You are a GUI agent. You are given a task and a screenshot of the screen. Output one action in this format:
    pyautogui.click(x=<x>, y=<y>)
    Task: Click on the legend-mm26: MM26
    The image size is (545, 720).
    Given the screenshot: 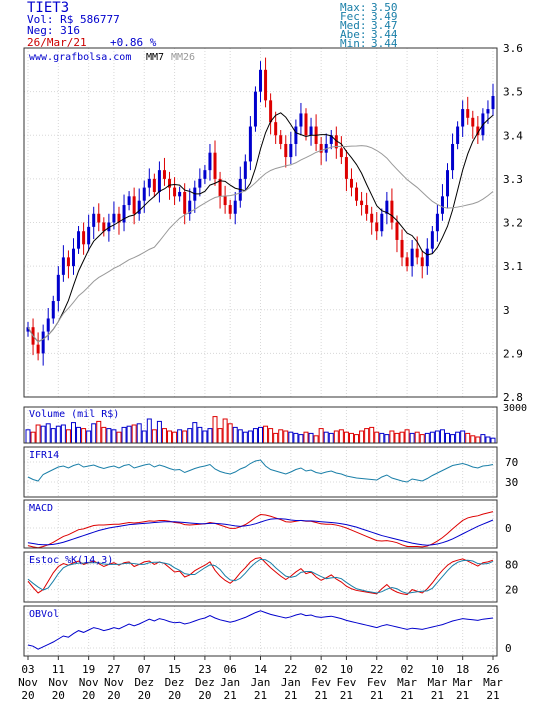 What is the action you would take?
    pyautogui.click(x=183, y=57)
    